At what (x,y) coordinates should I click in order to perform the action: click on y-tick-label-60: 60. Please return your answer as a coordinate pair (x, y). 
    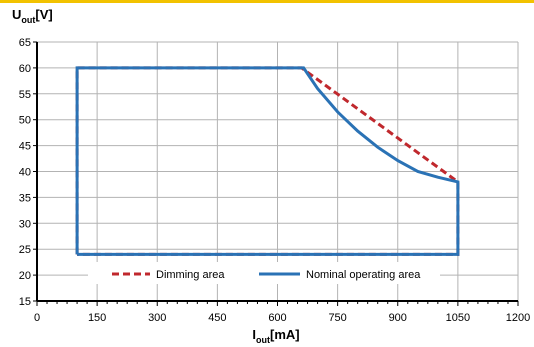
    Looking at the image, I should click on (25, 69).